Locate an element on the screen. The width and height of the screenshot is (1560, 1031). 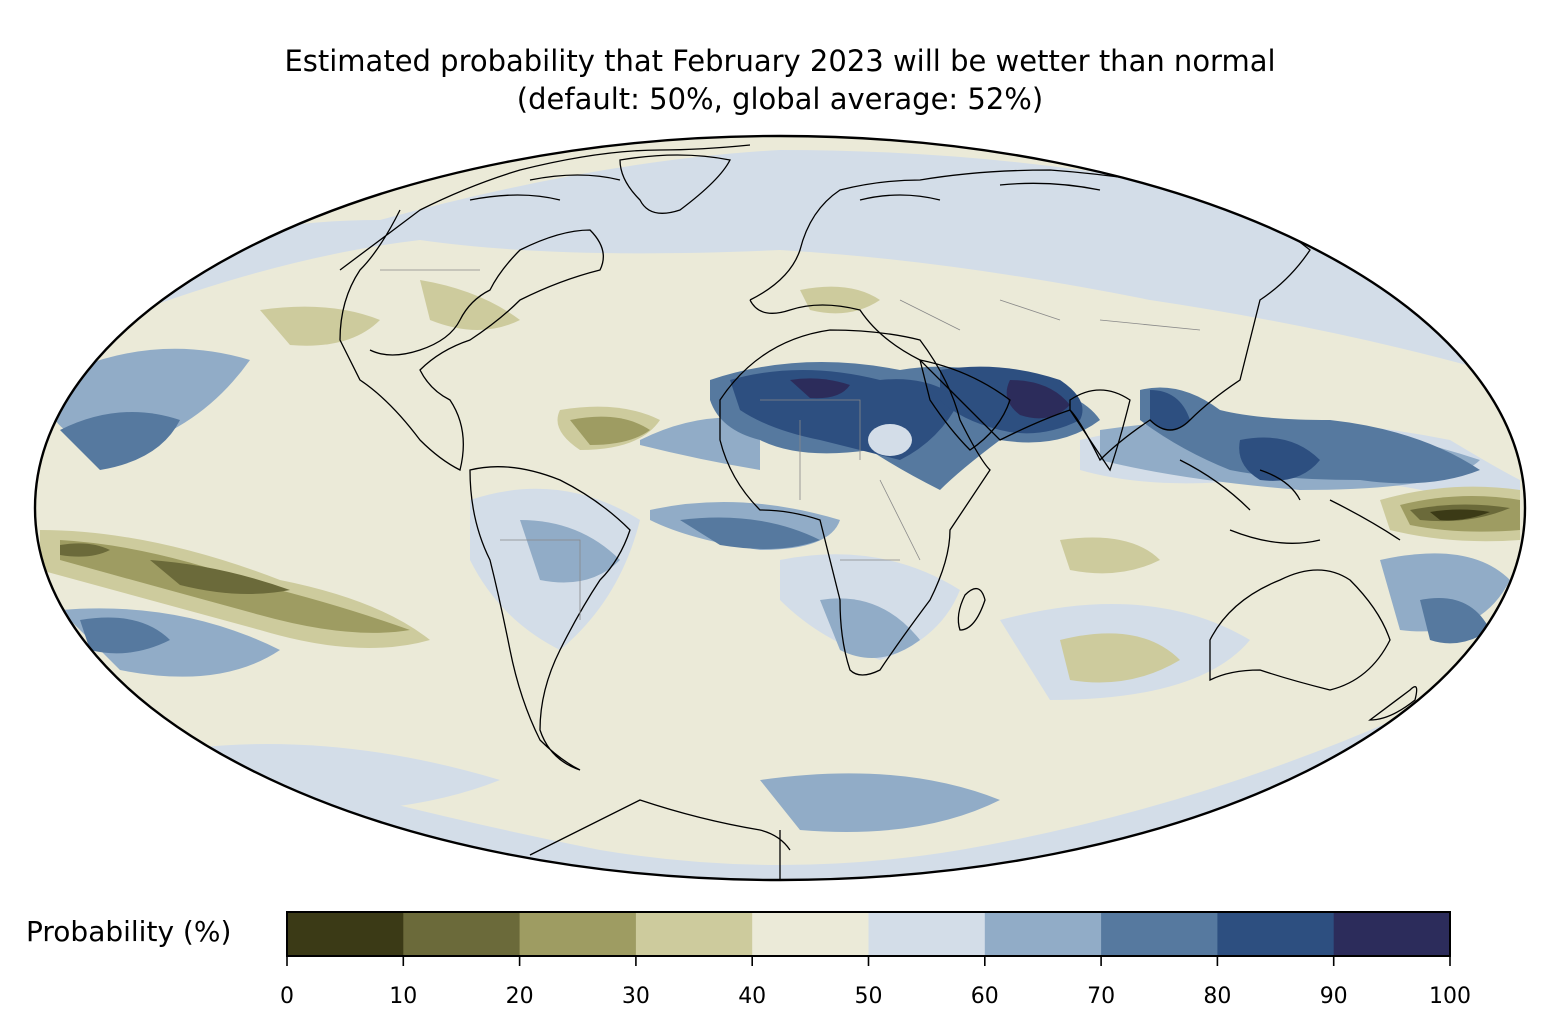
colorbar-tick-label: 80 is located at coordinates (1217, 996).